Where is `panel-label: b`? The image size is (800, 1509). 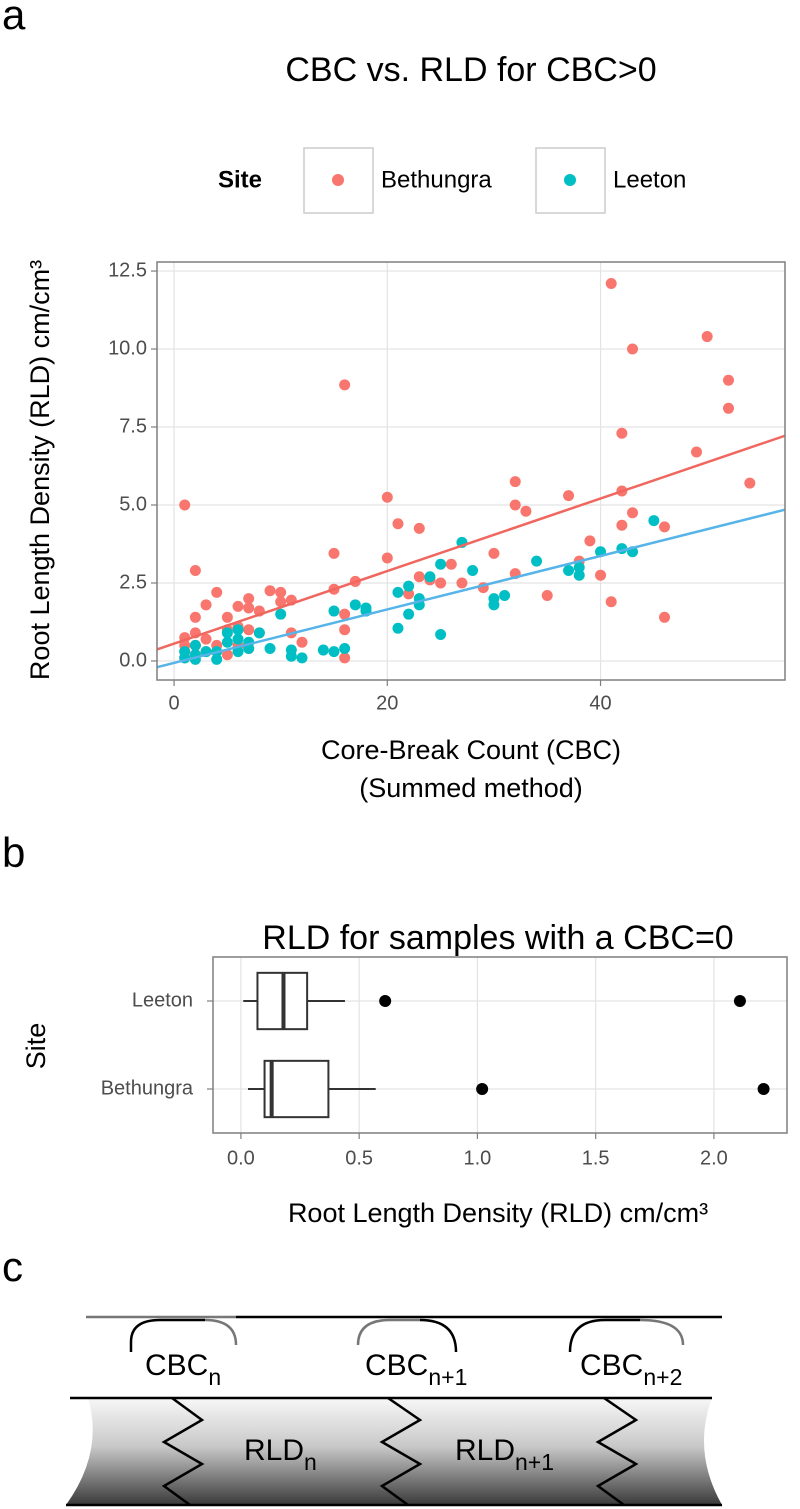 panel-label: b is located at coordinates (13, 852).